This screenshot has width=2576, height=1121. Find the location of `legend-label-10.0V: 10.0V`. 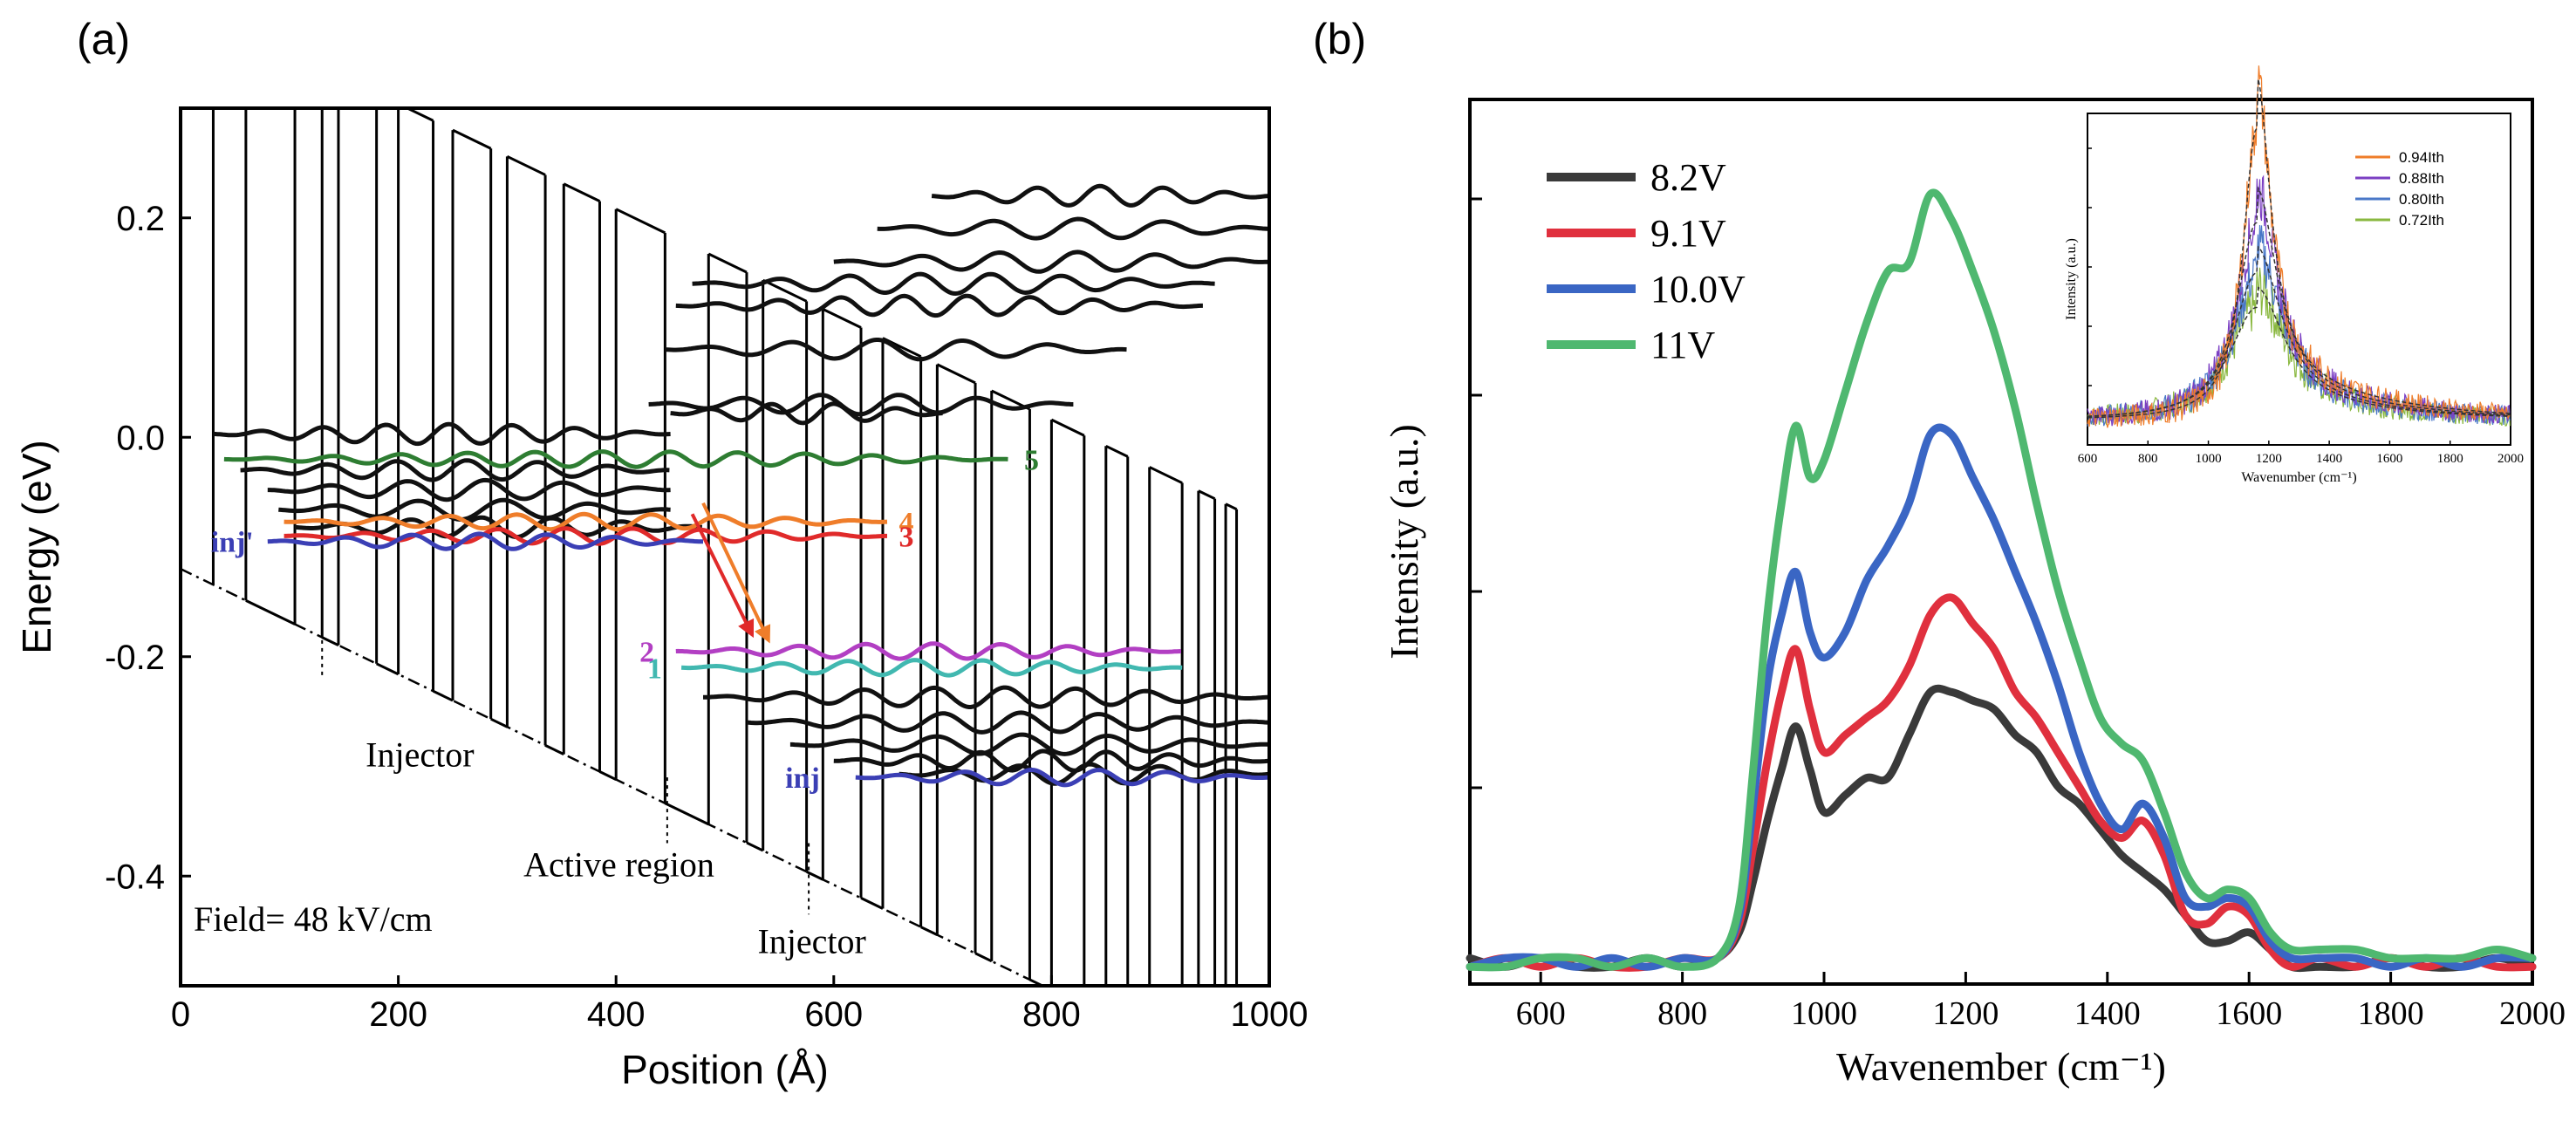

legend-label-10.0V: 10.0V is located at coordinates (1698, 290).